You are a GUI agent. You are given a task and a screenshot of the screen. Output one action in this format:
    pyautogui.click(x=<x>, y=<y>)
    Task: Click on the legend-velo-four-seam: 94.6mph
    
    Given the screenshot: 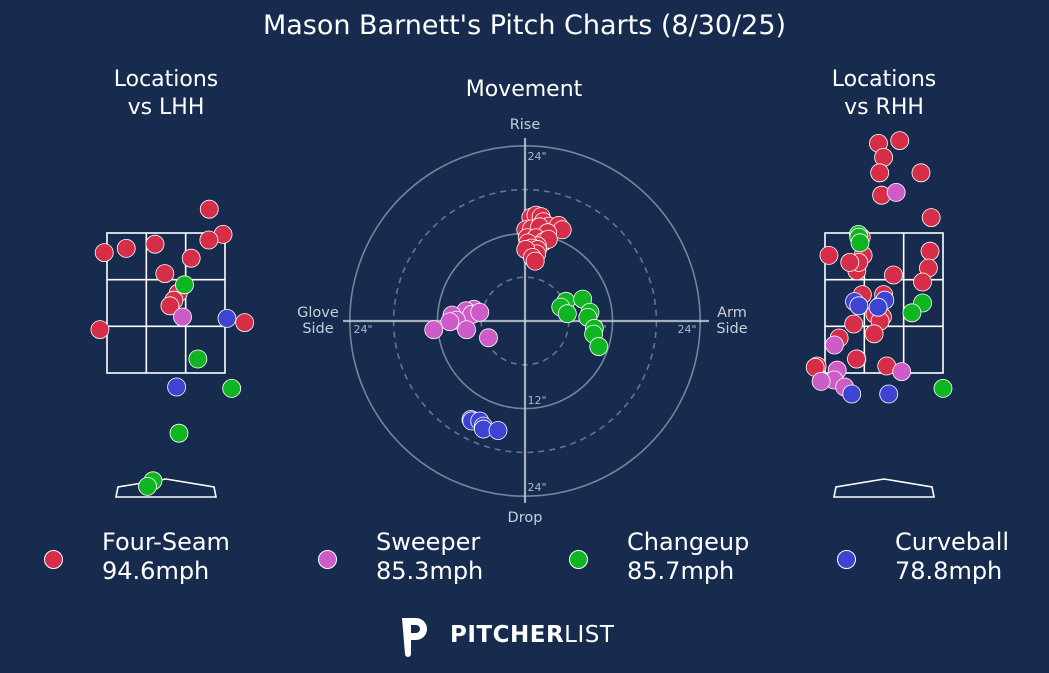 What is the action you would take?
    pyautogui.click(x=156, y=571)
    